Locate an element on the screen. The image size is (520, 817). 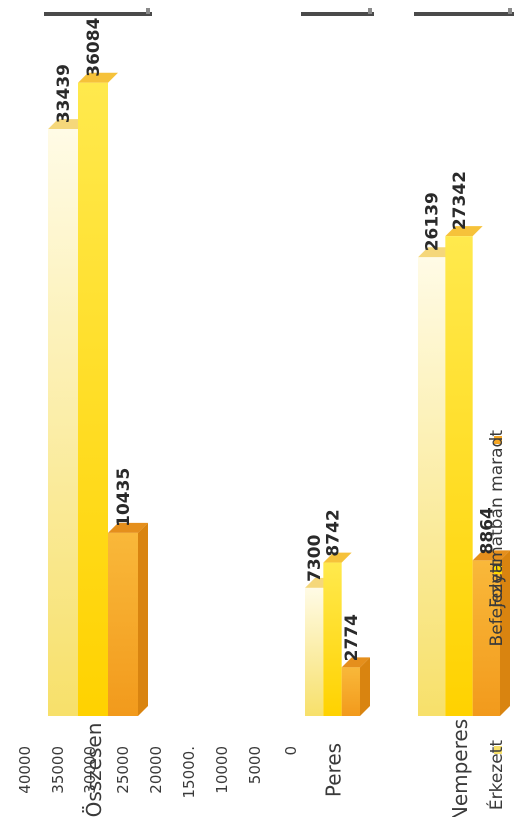
category-labels: Összesen Peres Nemperes is located at coordinates (277, 768).